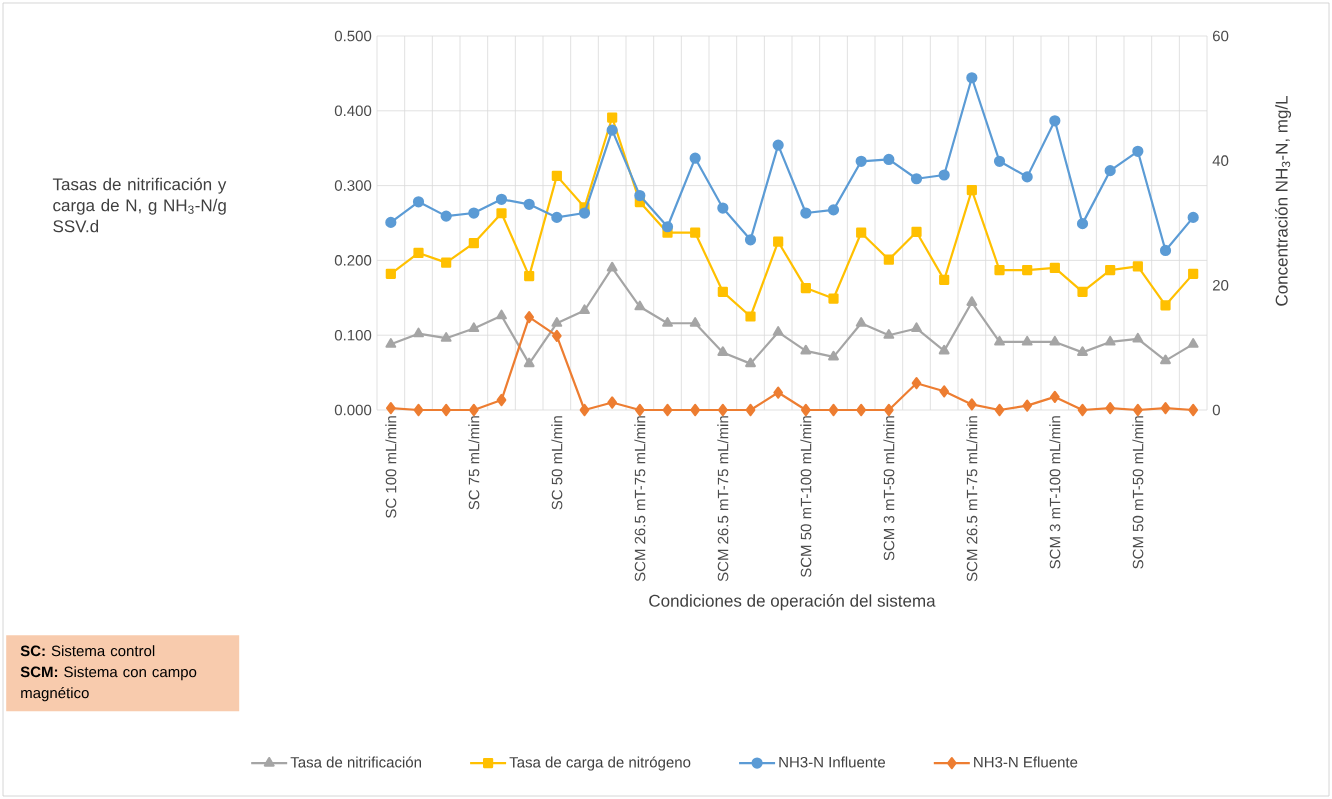 The image size is (1332, 799). Describe the element at coordinates (889, 488) in the screenshot. I see `x-tick-label: SCM 3 mT-50 mL/min` at that location.